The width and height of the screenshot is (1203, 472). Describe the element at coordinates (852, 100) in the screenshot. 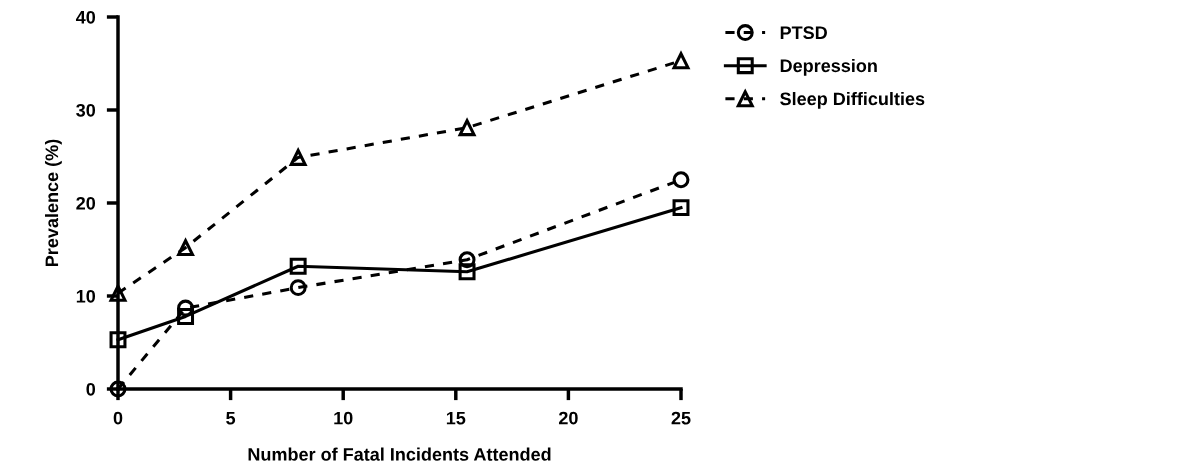

I see `legend-label: Sleep Difficulties` at that location.